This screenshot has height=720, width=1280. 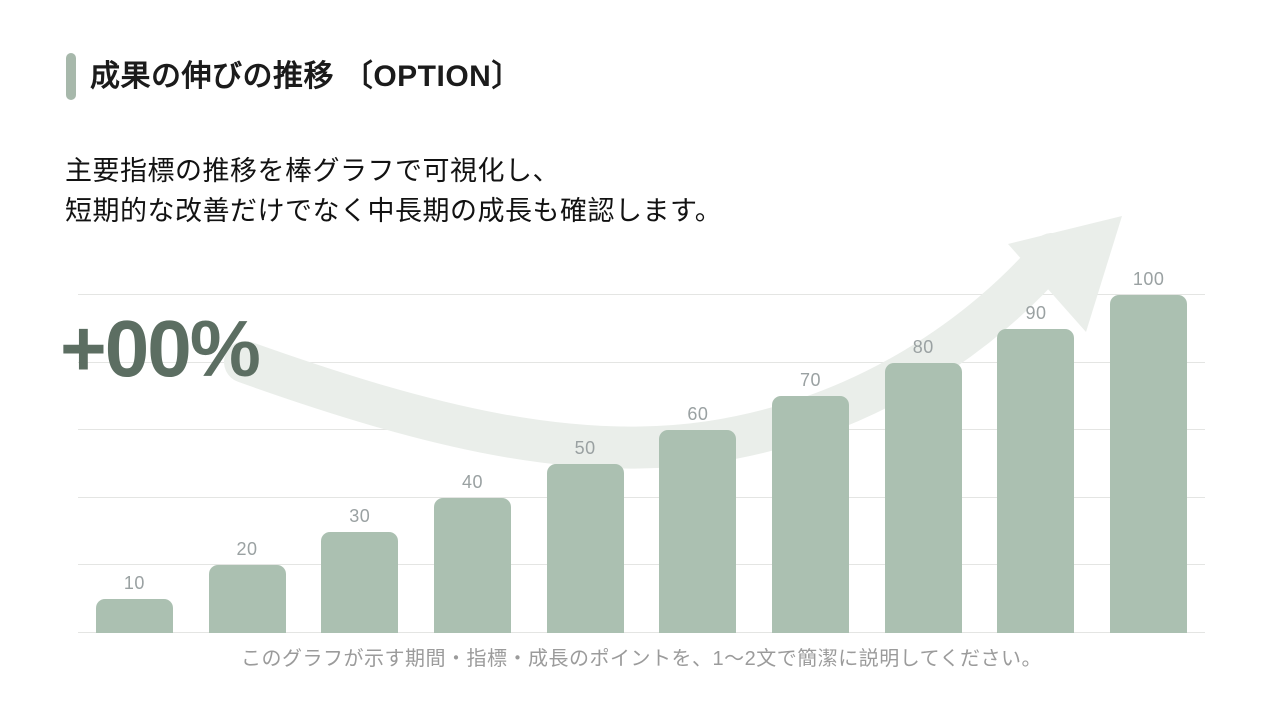 I want to click on bar: 100, so click(x=1149, y=451).